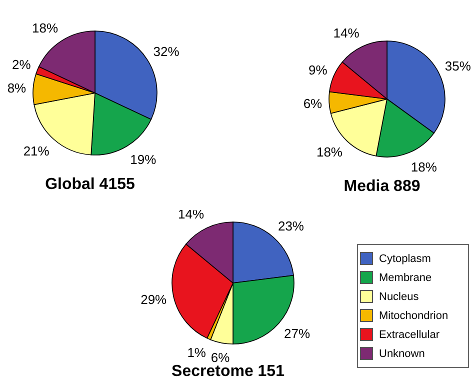 This screenshot has height=387, width=474. Describe the element at coordinates (143, 159) in the screenshot. I see `data-label: 19%` at that location.